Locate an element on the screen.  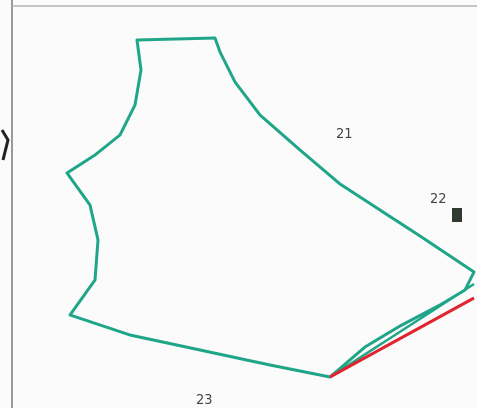
edge-mark is located at coordinates (5, 145).